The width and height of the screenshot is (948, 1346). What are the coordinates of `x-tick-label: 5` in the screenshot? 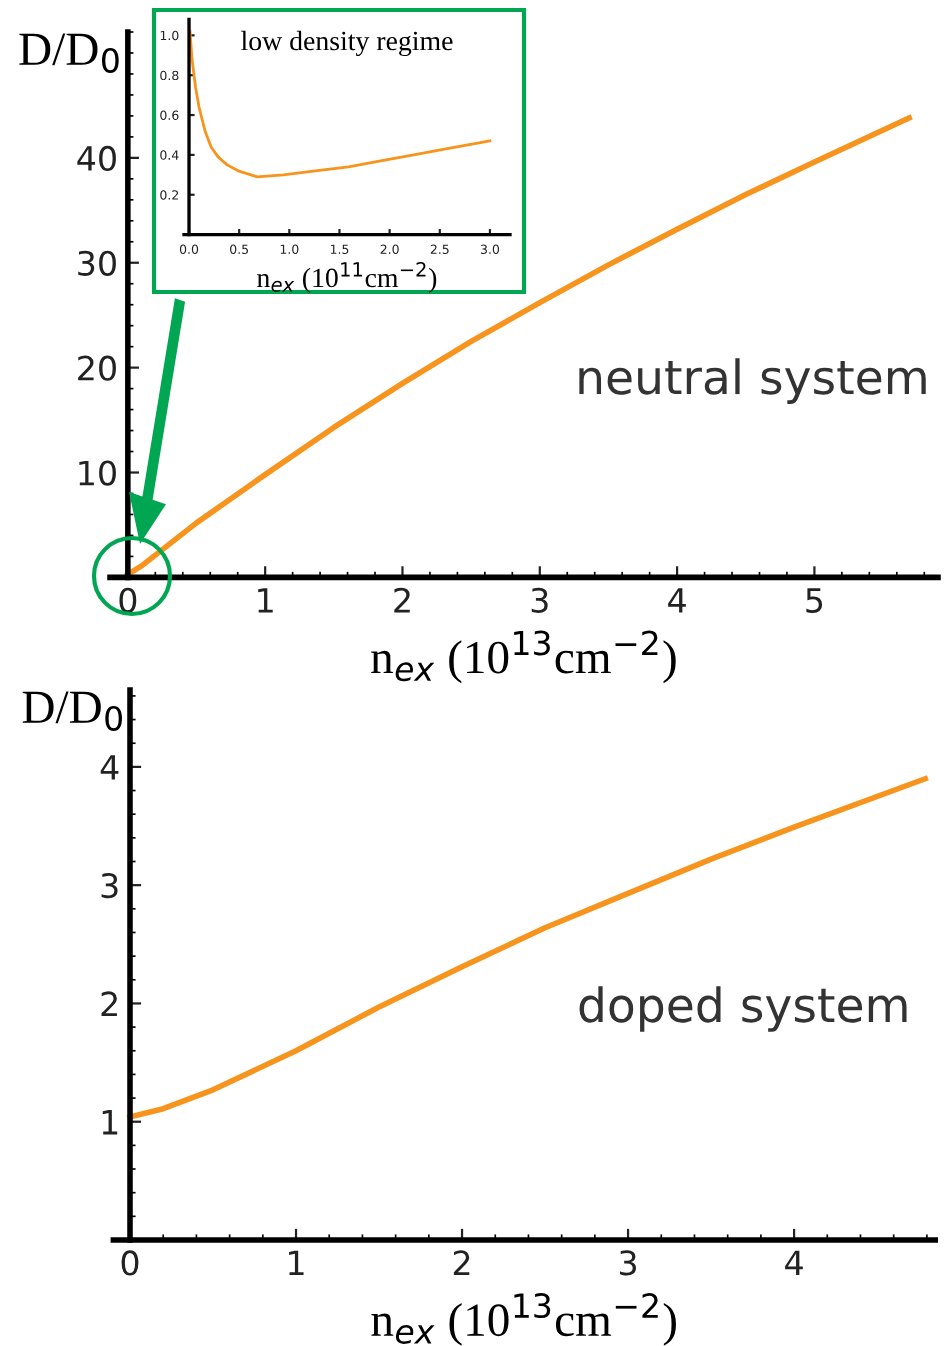 It's located at (814, 600).